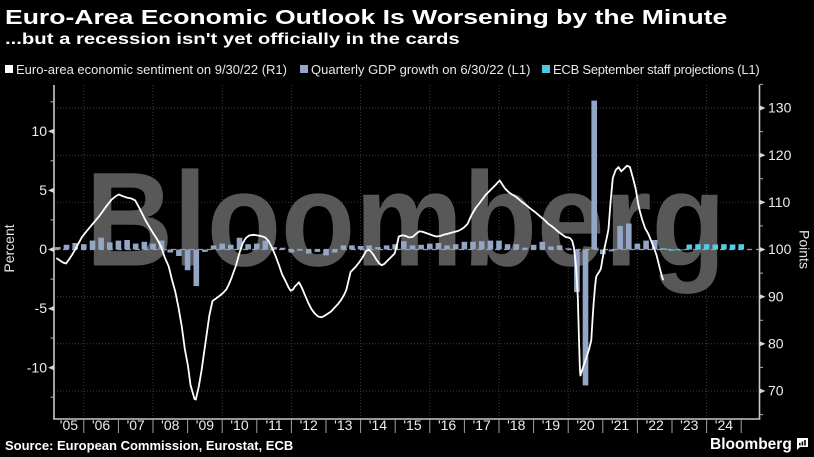 Image resolution: width=814 pixels, height=457 pixels. I want to click on svg-text: '17, so click(482, 425).